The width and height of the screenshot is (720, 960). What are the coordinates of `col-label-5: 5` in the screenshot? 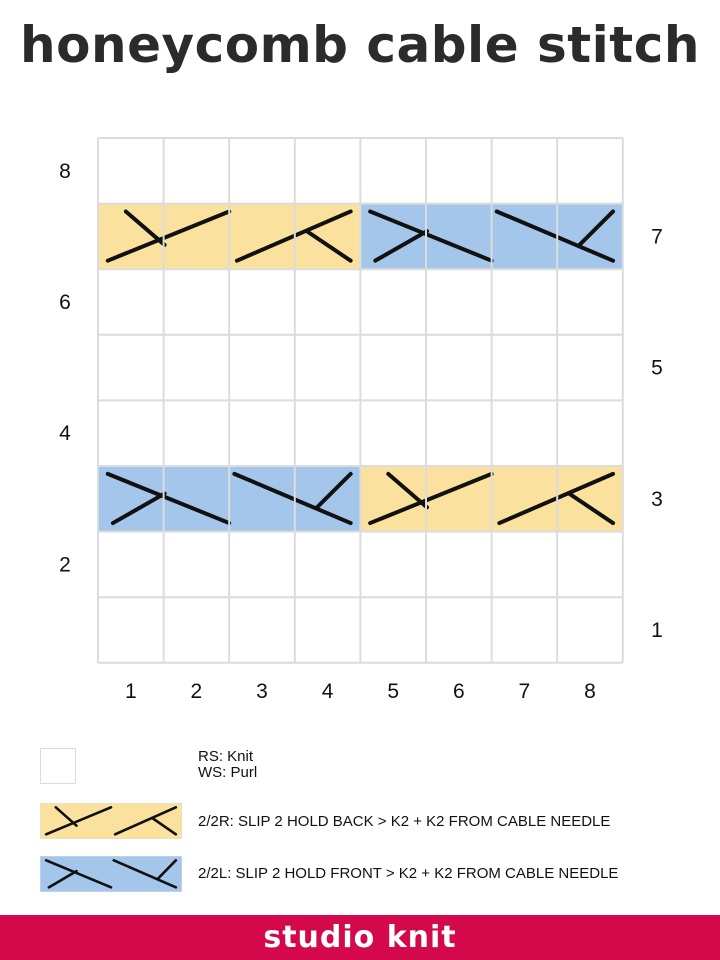 It's located at (393, 691).